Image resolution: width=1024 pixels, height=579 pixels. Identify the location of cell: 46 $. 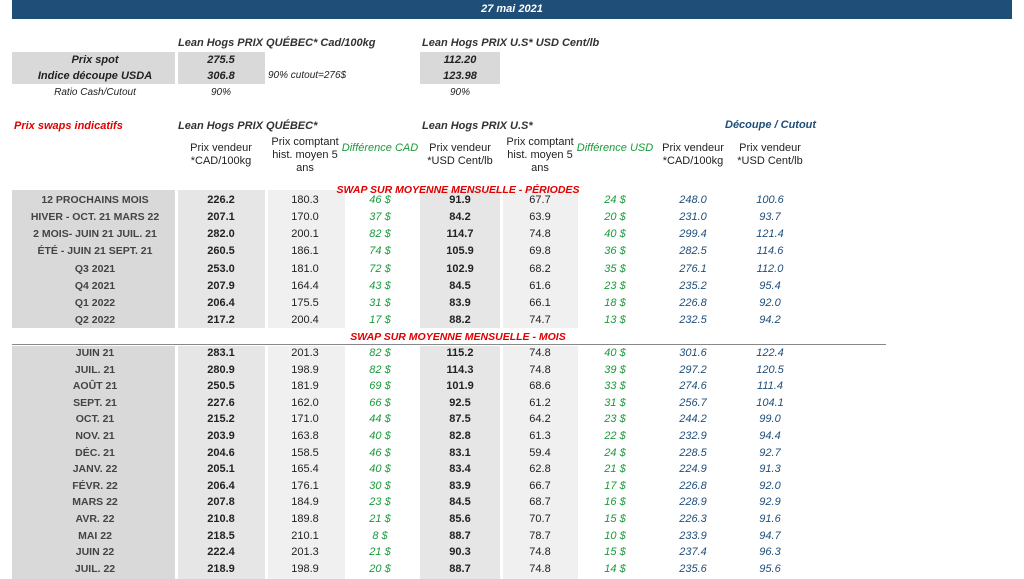
(380, 452).